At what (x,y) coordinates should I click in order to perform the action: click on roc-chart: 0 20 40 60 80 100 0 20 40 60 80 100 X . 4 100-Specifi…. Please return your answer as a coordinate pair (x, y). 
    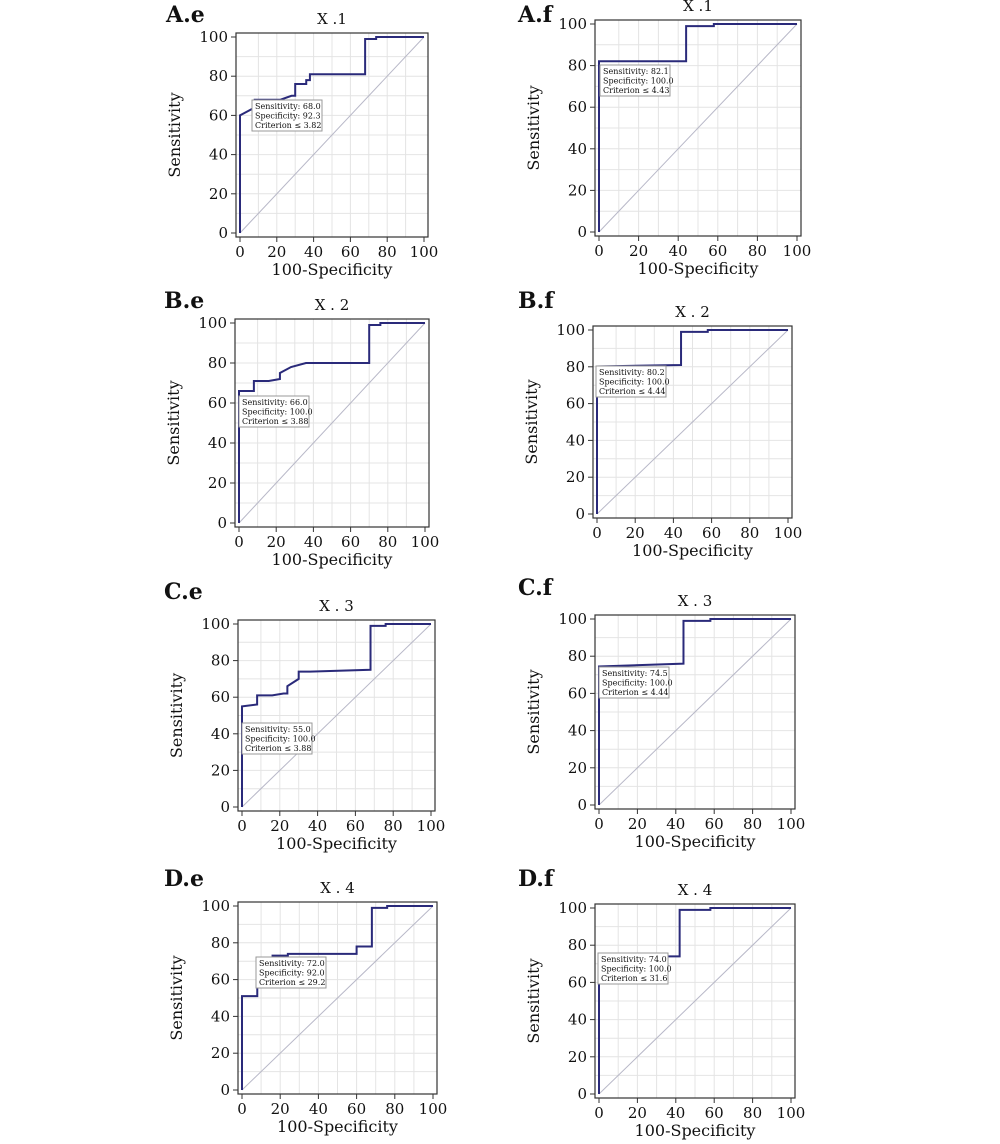
    Looking at the image, I should click on (665, 1010).